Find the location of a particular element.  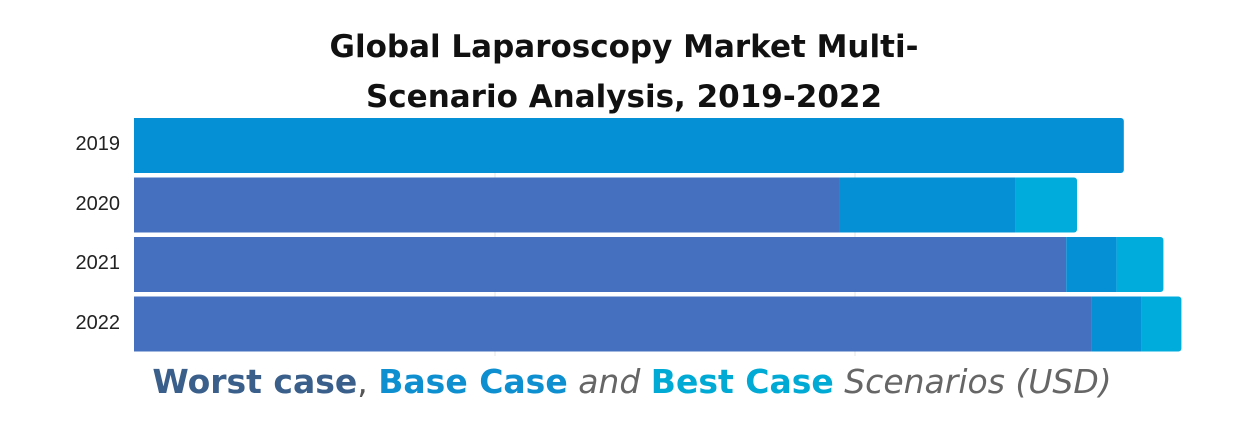

y-tick-label-2019: 2019 is located at coordinates (98, 144).